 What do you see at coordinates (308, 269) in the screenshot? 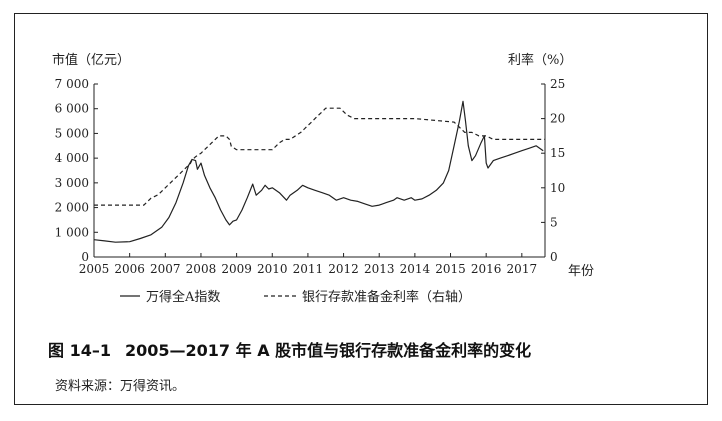
I see `x-tick-label: 2011` at bounding box center [308, 269].